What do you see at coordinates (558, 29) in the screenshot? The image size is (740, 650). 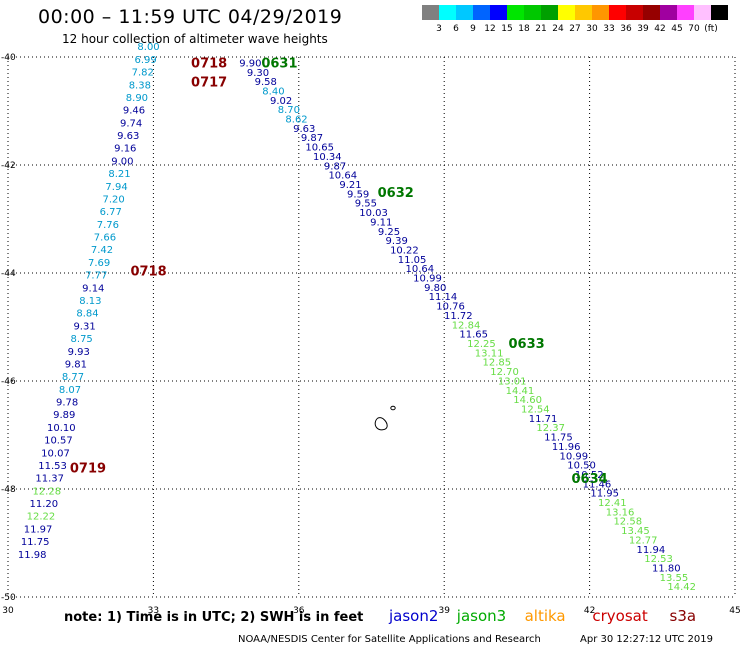 I see `legend-label: 24` at bounding box center [558, 29].